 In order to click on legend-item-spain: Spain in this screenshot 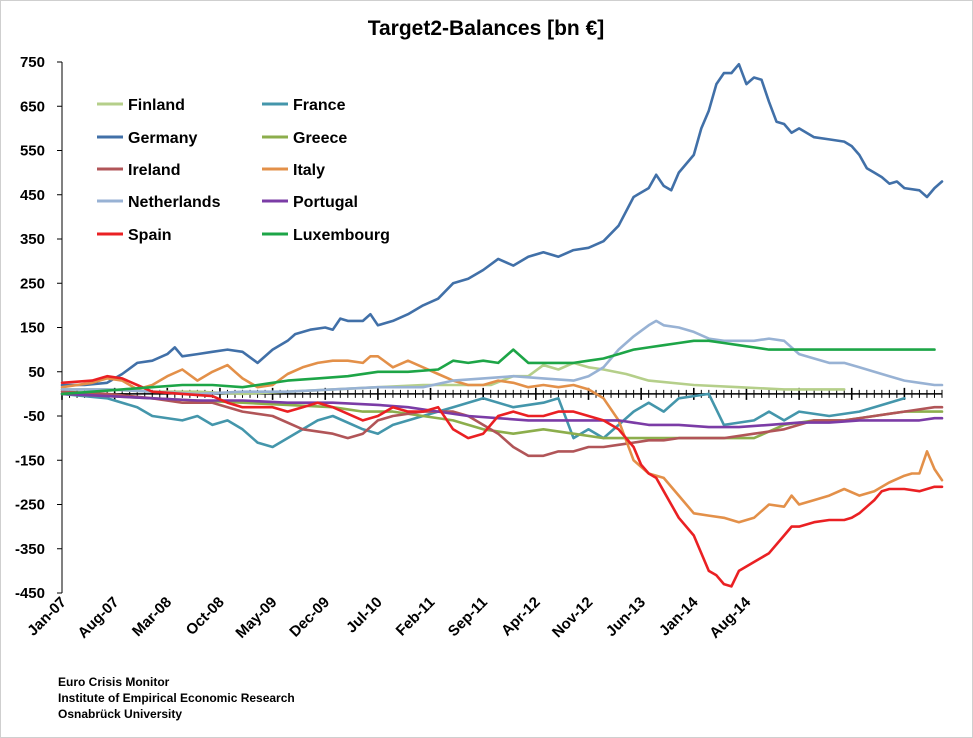, I will do `click(134, 235)`.